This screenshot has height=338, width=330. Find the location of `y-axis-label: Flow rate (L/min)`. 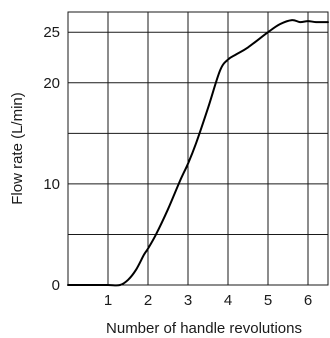

y-axis-label: Flow rate (L/min) is located at coordinates (17, 148).